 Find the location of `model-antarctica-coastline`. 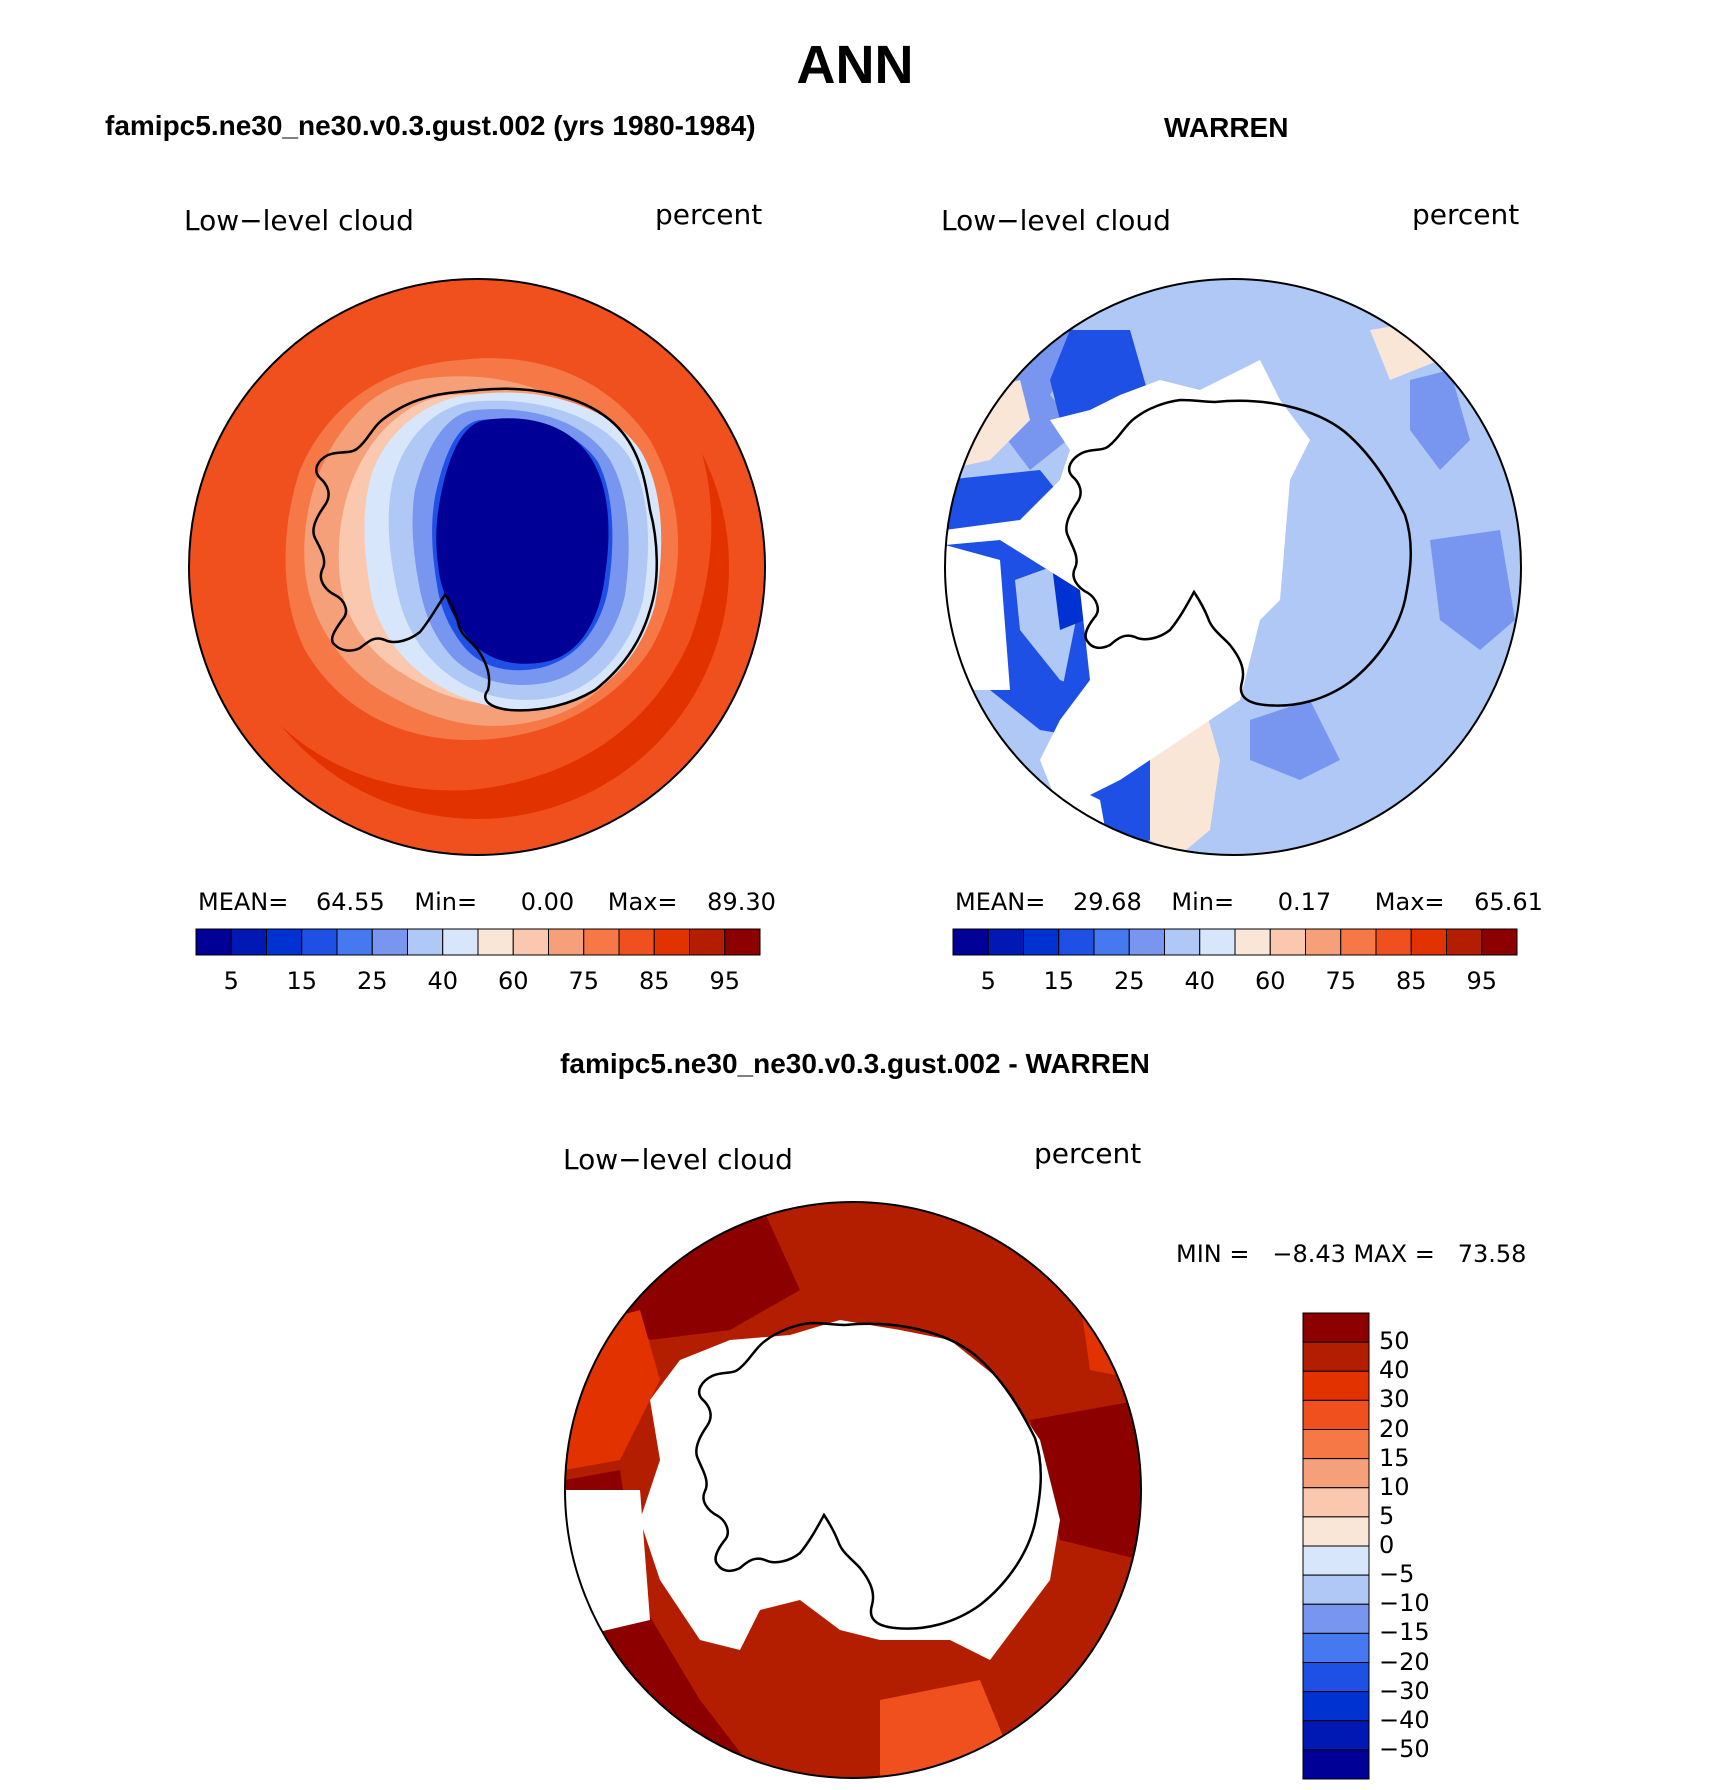

model-antarctica-coastline is located at coordinates (485, 549).